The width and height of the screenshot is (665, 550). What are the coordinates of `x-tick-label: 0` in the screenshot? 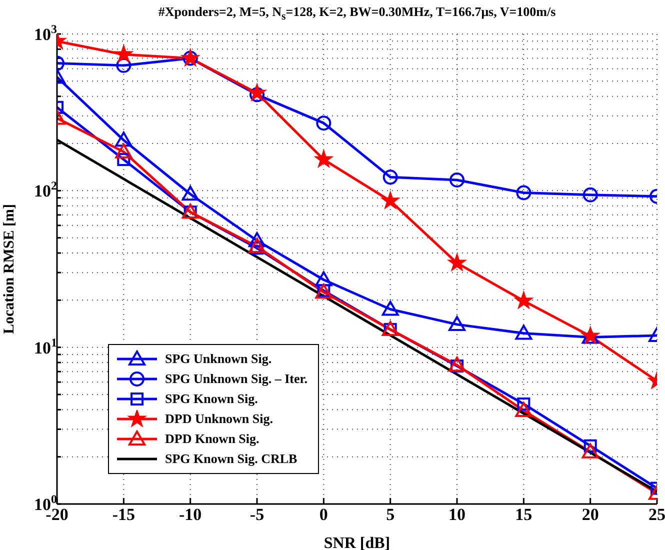 It's located at (323, 514).